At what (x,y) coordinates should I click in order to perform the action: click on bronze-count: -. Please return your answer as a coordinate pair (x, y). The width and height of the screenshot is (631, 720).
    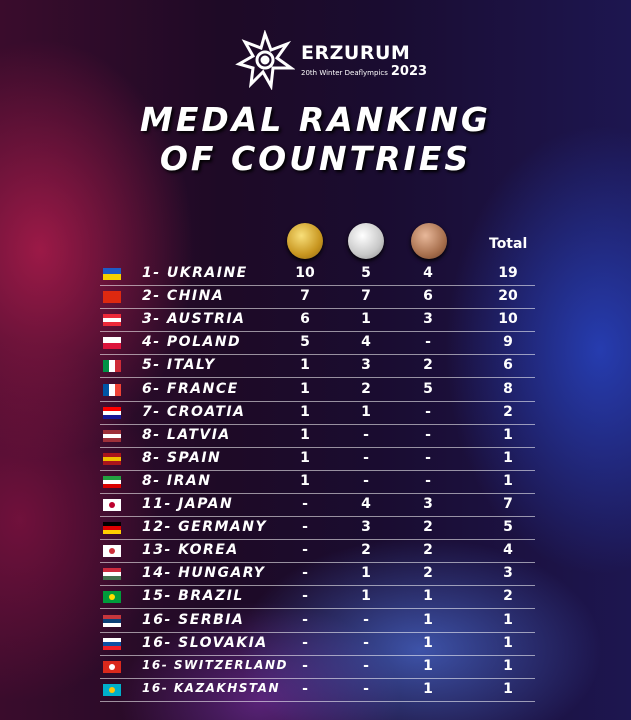
    Looking at the image, I should click on (428, 480).